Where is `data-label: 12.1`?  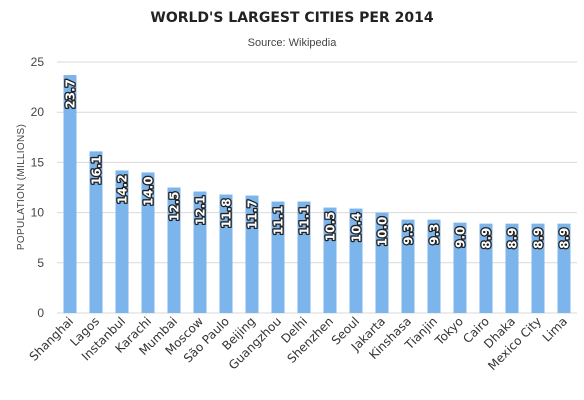
data-label: 12.1 is located at coordinates (201, 211).